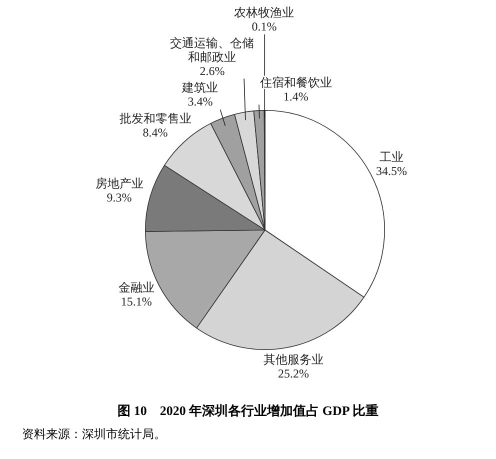 This screenshot has width=496, height=459. Describe the element at coordinates (155, 119) in the screenshot. I see `slice-label: 批发和零售业` at that location.